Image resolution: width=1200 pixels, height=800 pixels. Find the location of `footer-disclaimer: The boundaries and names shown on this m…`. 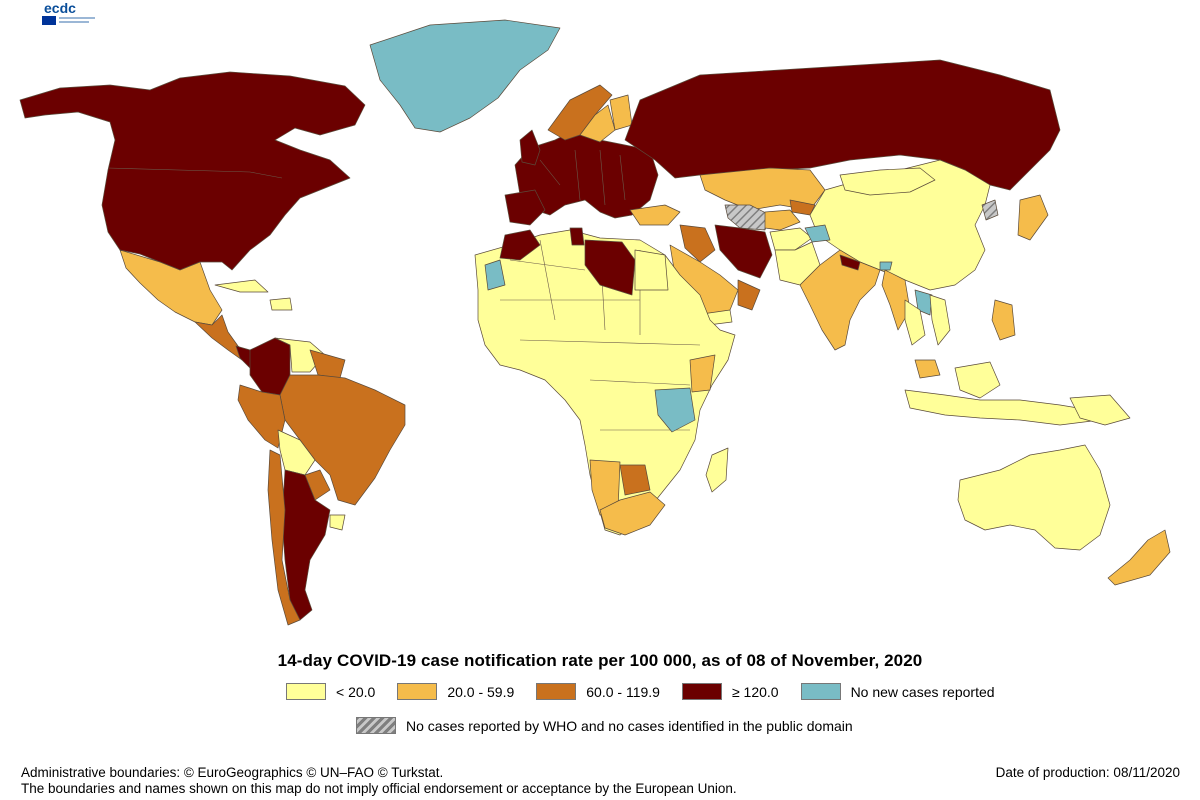

footer-disclaimer: The boundaries and names shown on this m… is located at coordinates (379, 788).